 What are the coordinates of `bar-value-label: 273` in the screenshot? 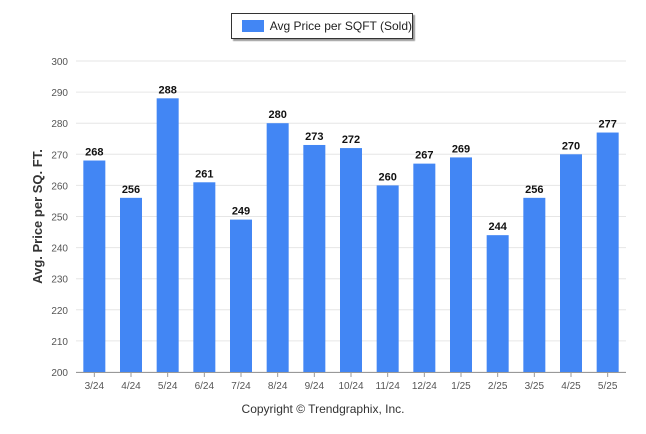 It's located at (314, 137).